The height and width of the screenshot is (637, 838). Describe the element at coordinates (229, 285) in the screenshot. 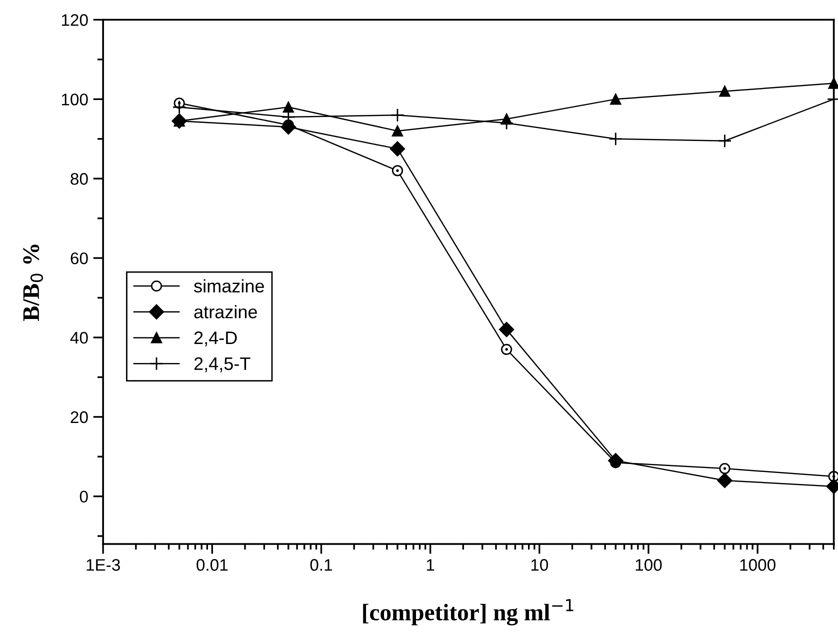

I see `legend-label: simazine` at that location.